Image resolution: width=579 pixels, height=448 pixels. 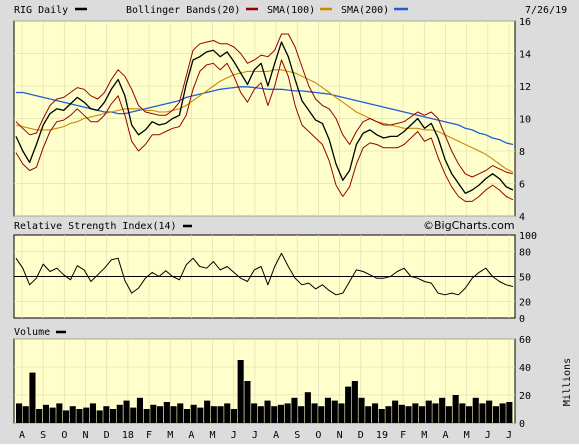 What do you see at coordinates (525, 340) in the screenshot?
I see `volume-y-tick: 60` at bounding box center [525, 340].